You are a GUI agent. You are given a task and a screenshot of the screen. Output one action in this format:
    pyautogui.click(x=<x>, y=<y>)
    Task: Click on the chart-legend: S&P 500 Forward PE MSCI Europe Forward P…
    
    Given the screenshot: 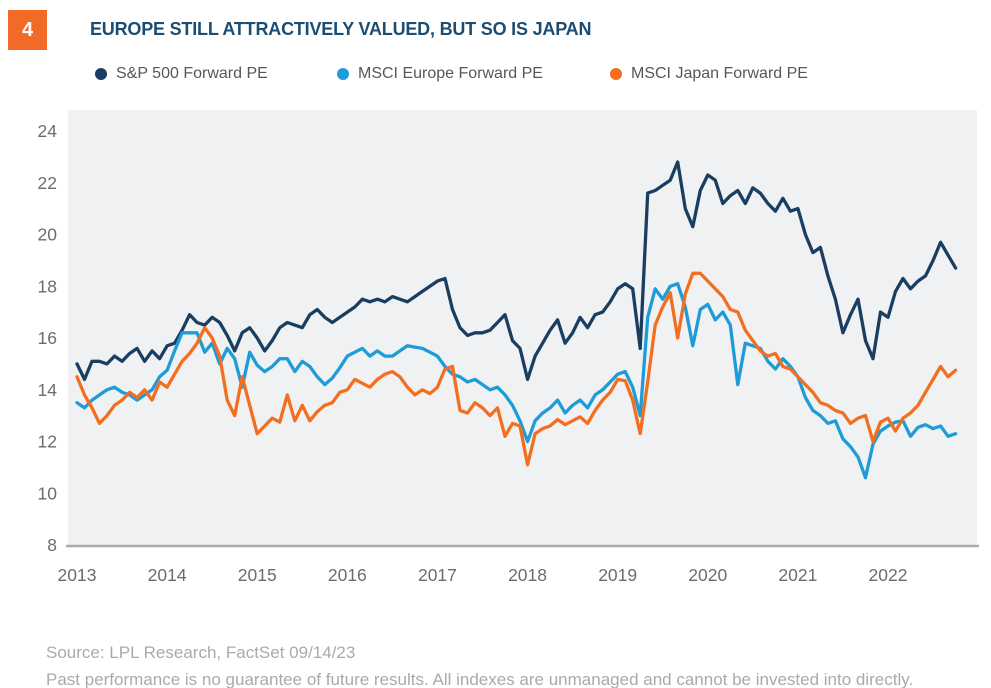 What is the action you would take?
    pyautogui.click(x=495, y=74)
    